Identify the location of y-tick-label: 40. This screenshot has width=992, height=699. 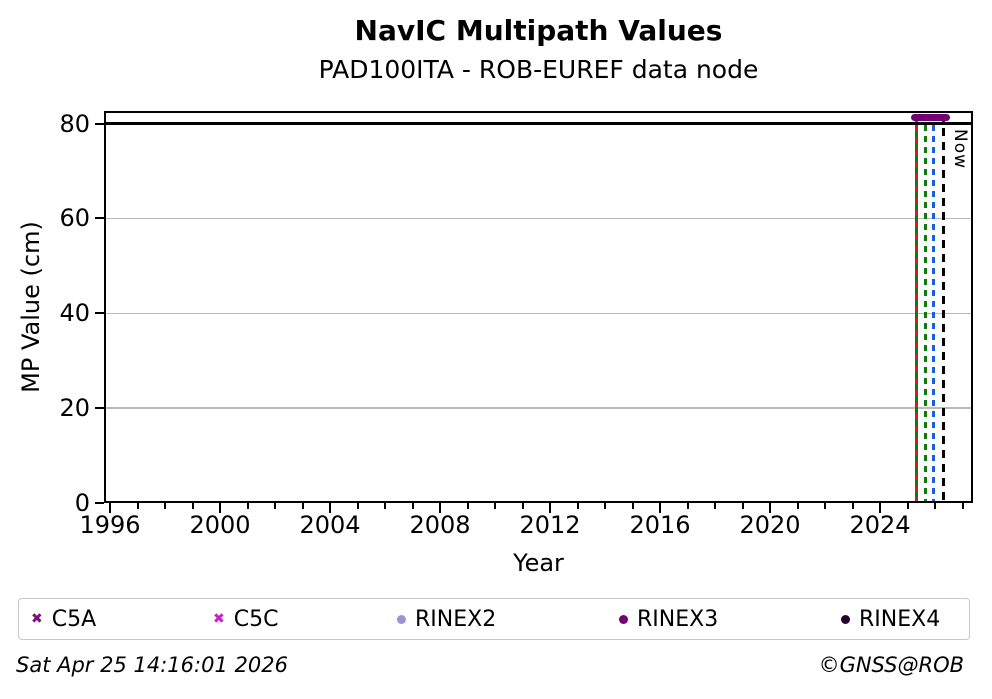
(74, 313).